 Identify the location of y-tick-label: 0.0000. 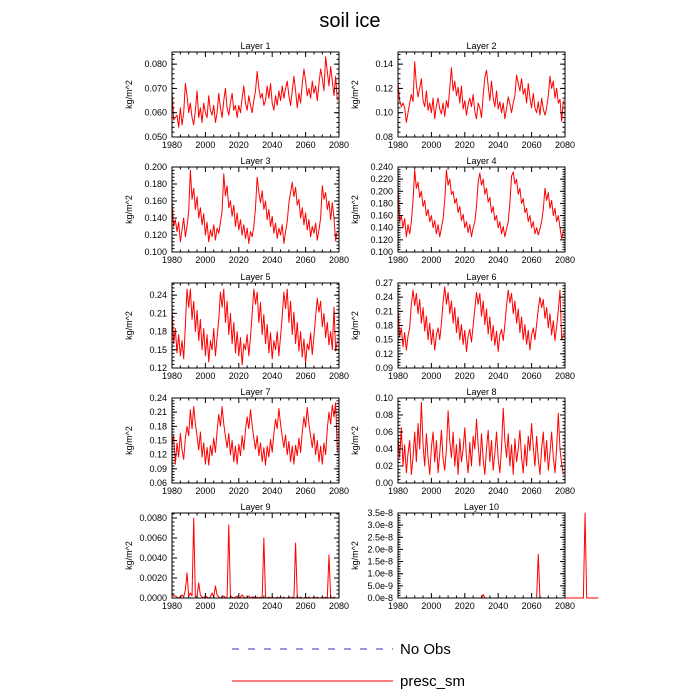
(153, 598).